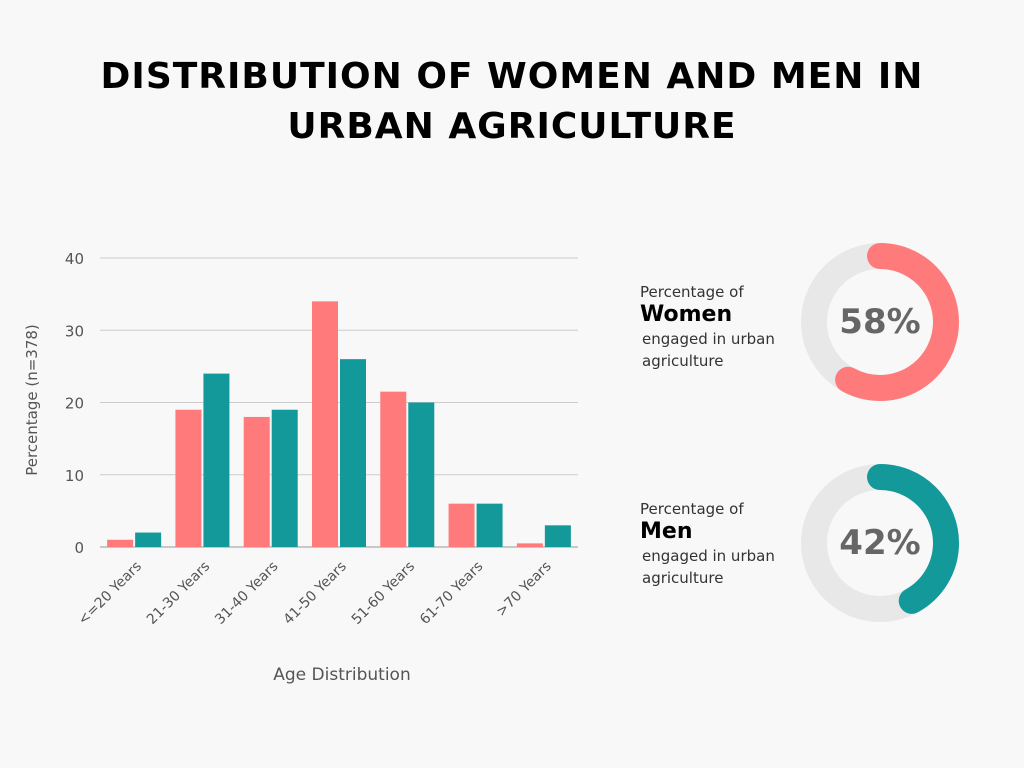  What do you see at coordinates (110, 594) in the screenshot?
I see `x-tick-label: <=20 Years` at bounding box center [110, 594].